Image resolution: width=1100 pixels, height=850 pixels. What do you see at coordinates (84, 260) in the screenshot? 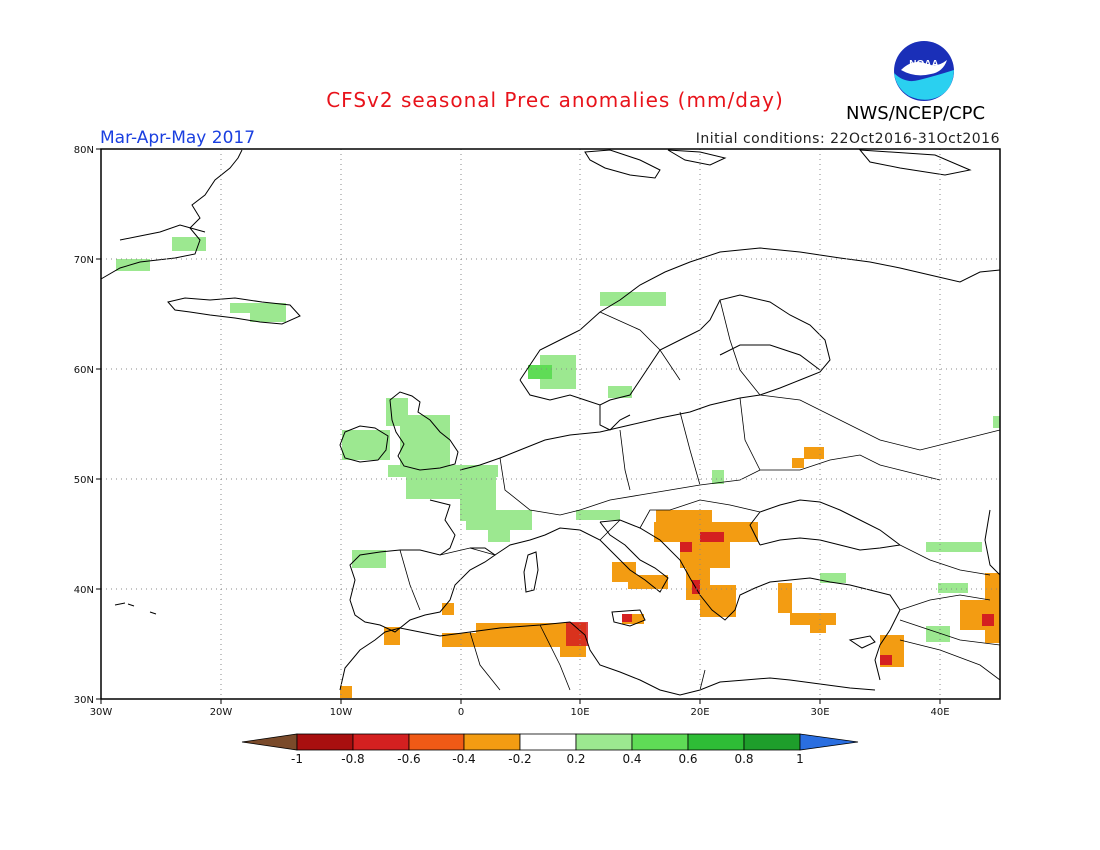
I see `lat-label: 70N` at bounding box center [84, 260].